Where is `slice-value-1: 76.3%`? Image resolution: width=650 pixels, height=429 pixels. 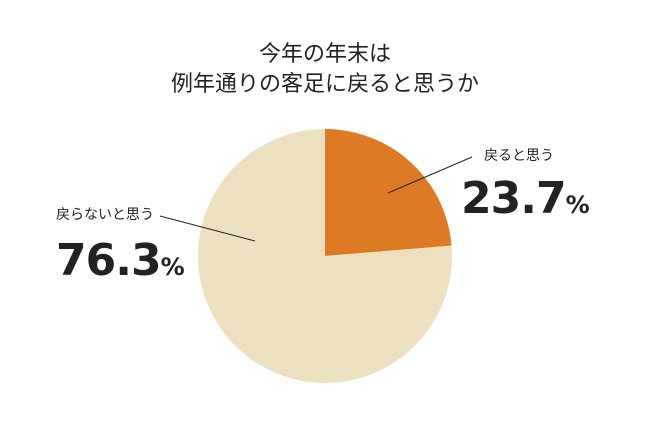 slice-value-1: 76.3% is located at coordinates (120, 260).